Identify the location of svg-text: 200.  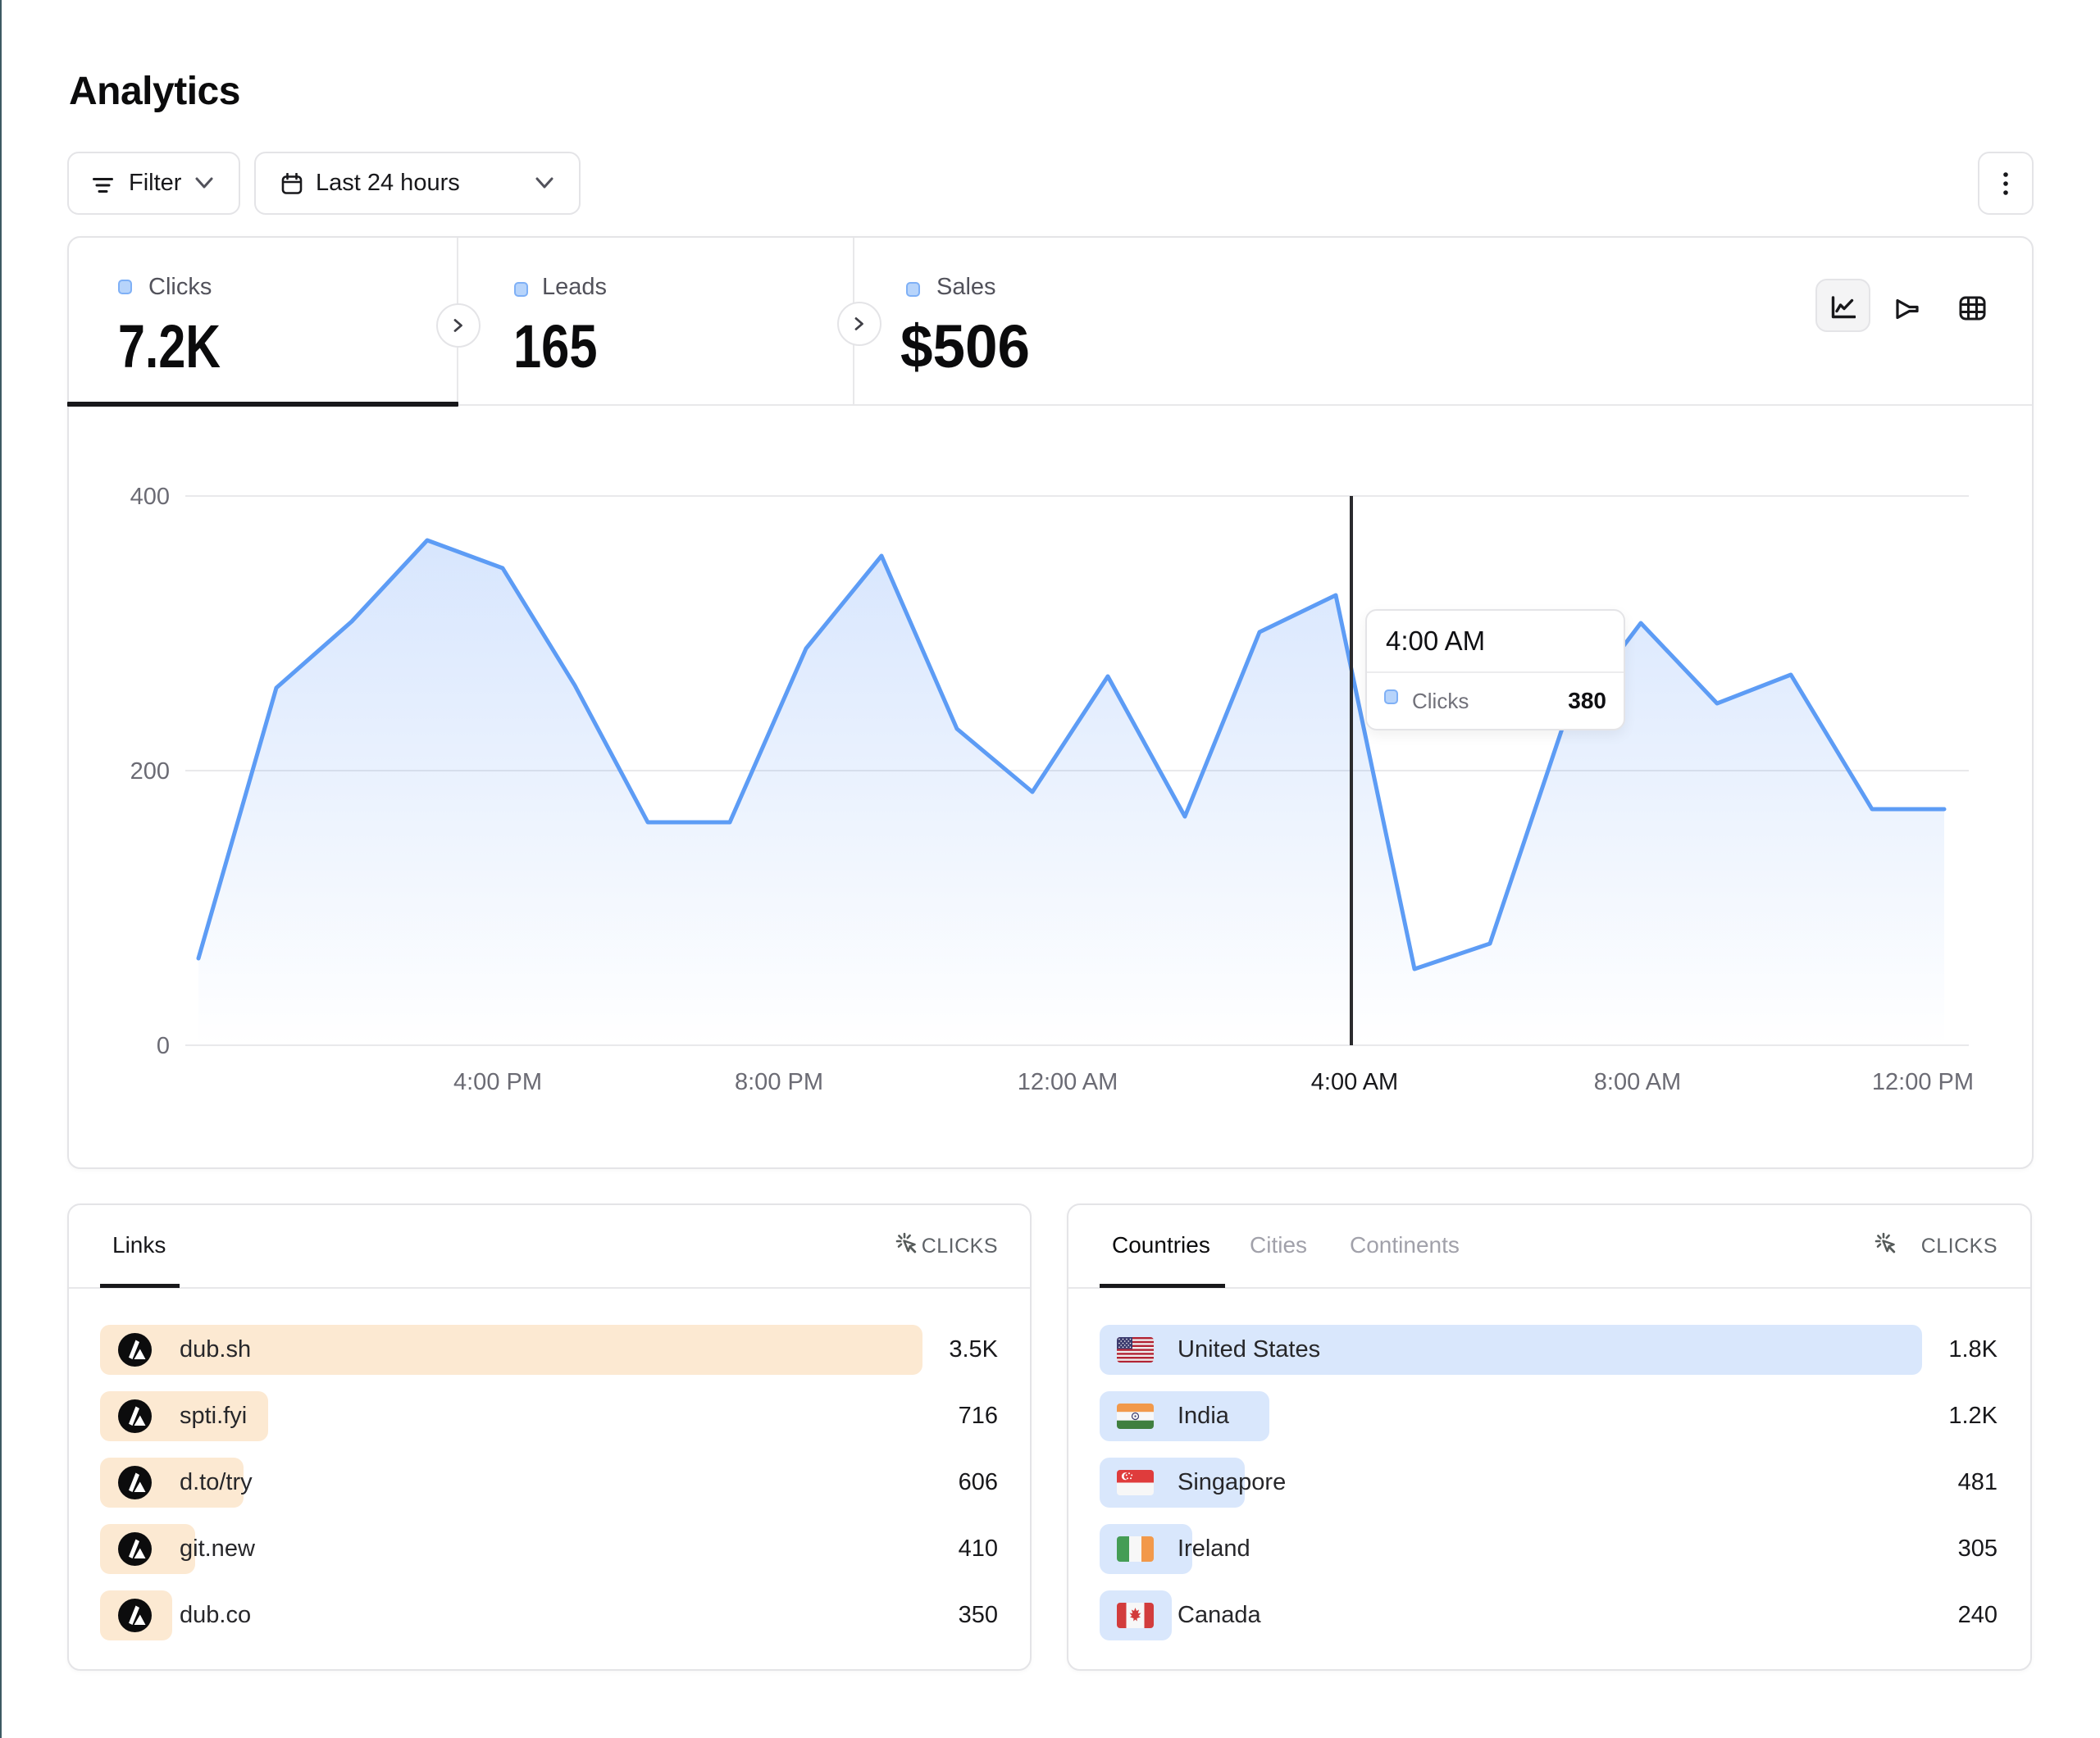
(150, 771).